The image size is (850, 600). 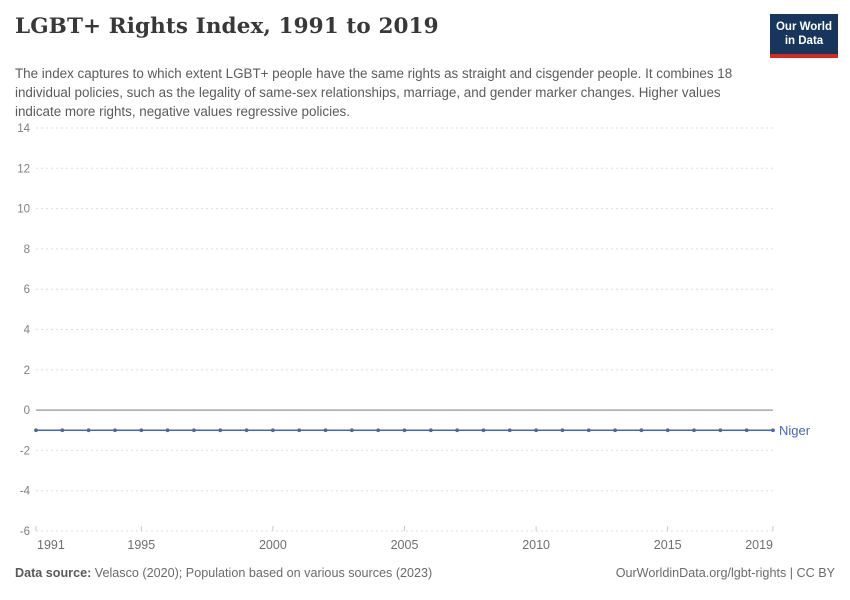 What do you see at coordinates (51, 545) in the screenshot?
I see `x-tick-label: 1991` at bounding box center [51, 545].